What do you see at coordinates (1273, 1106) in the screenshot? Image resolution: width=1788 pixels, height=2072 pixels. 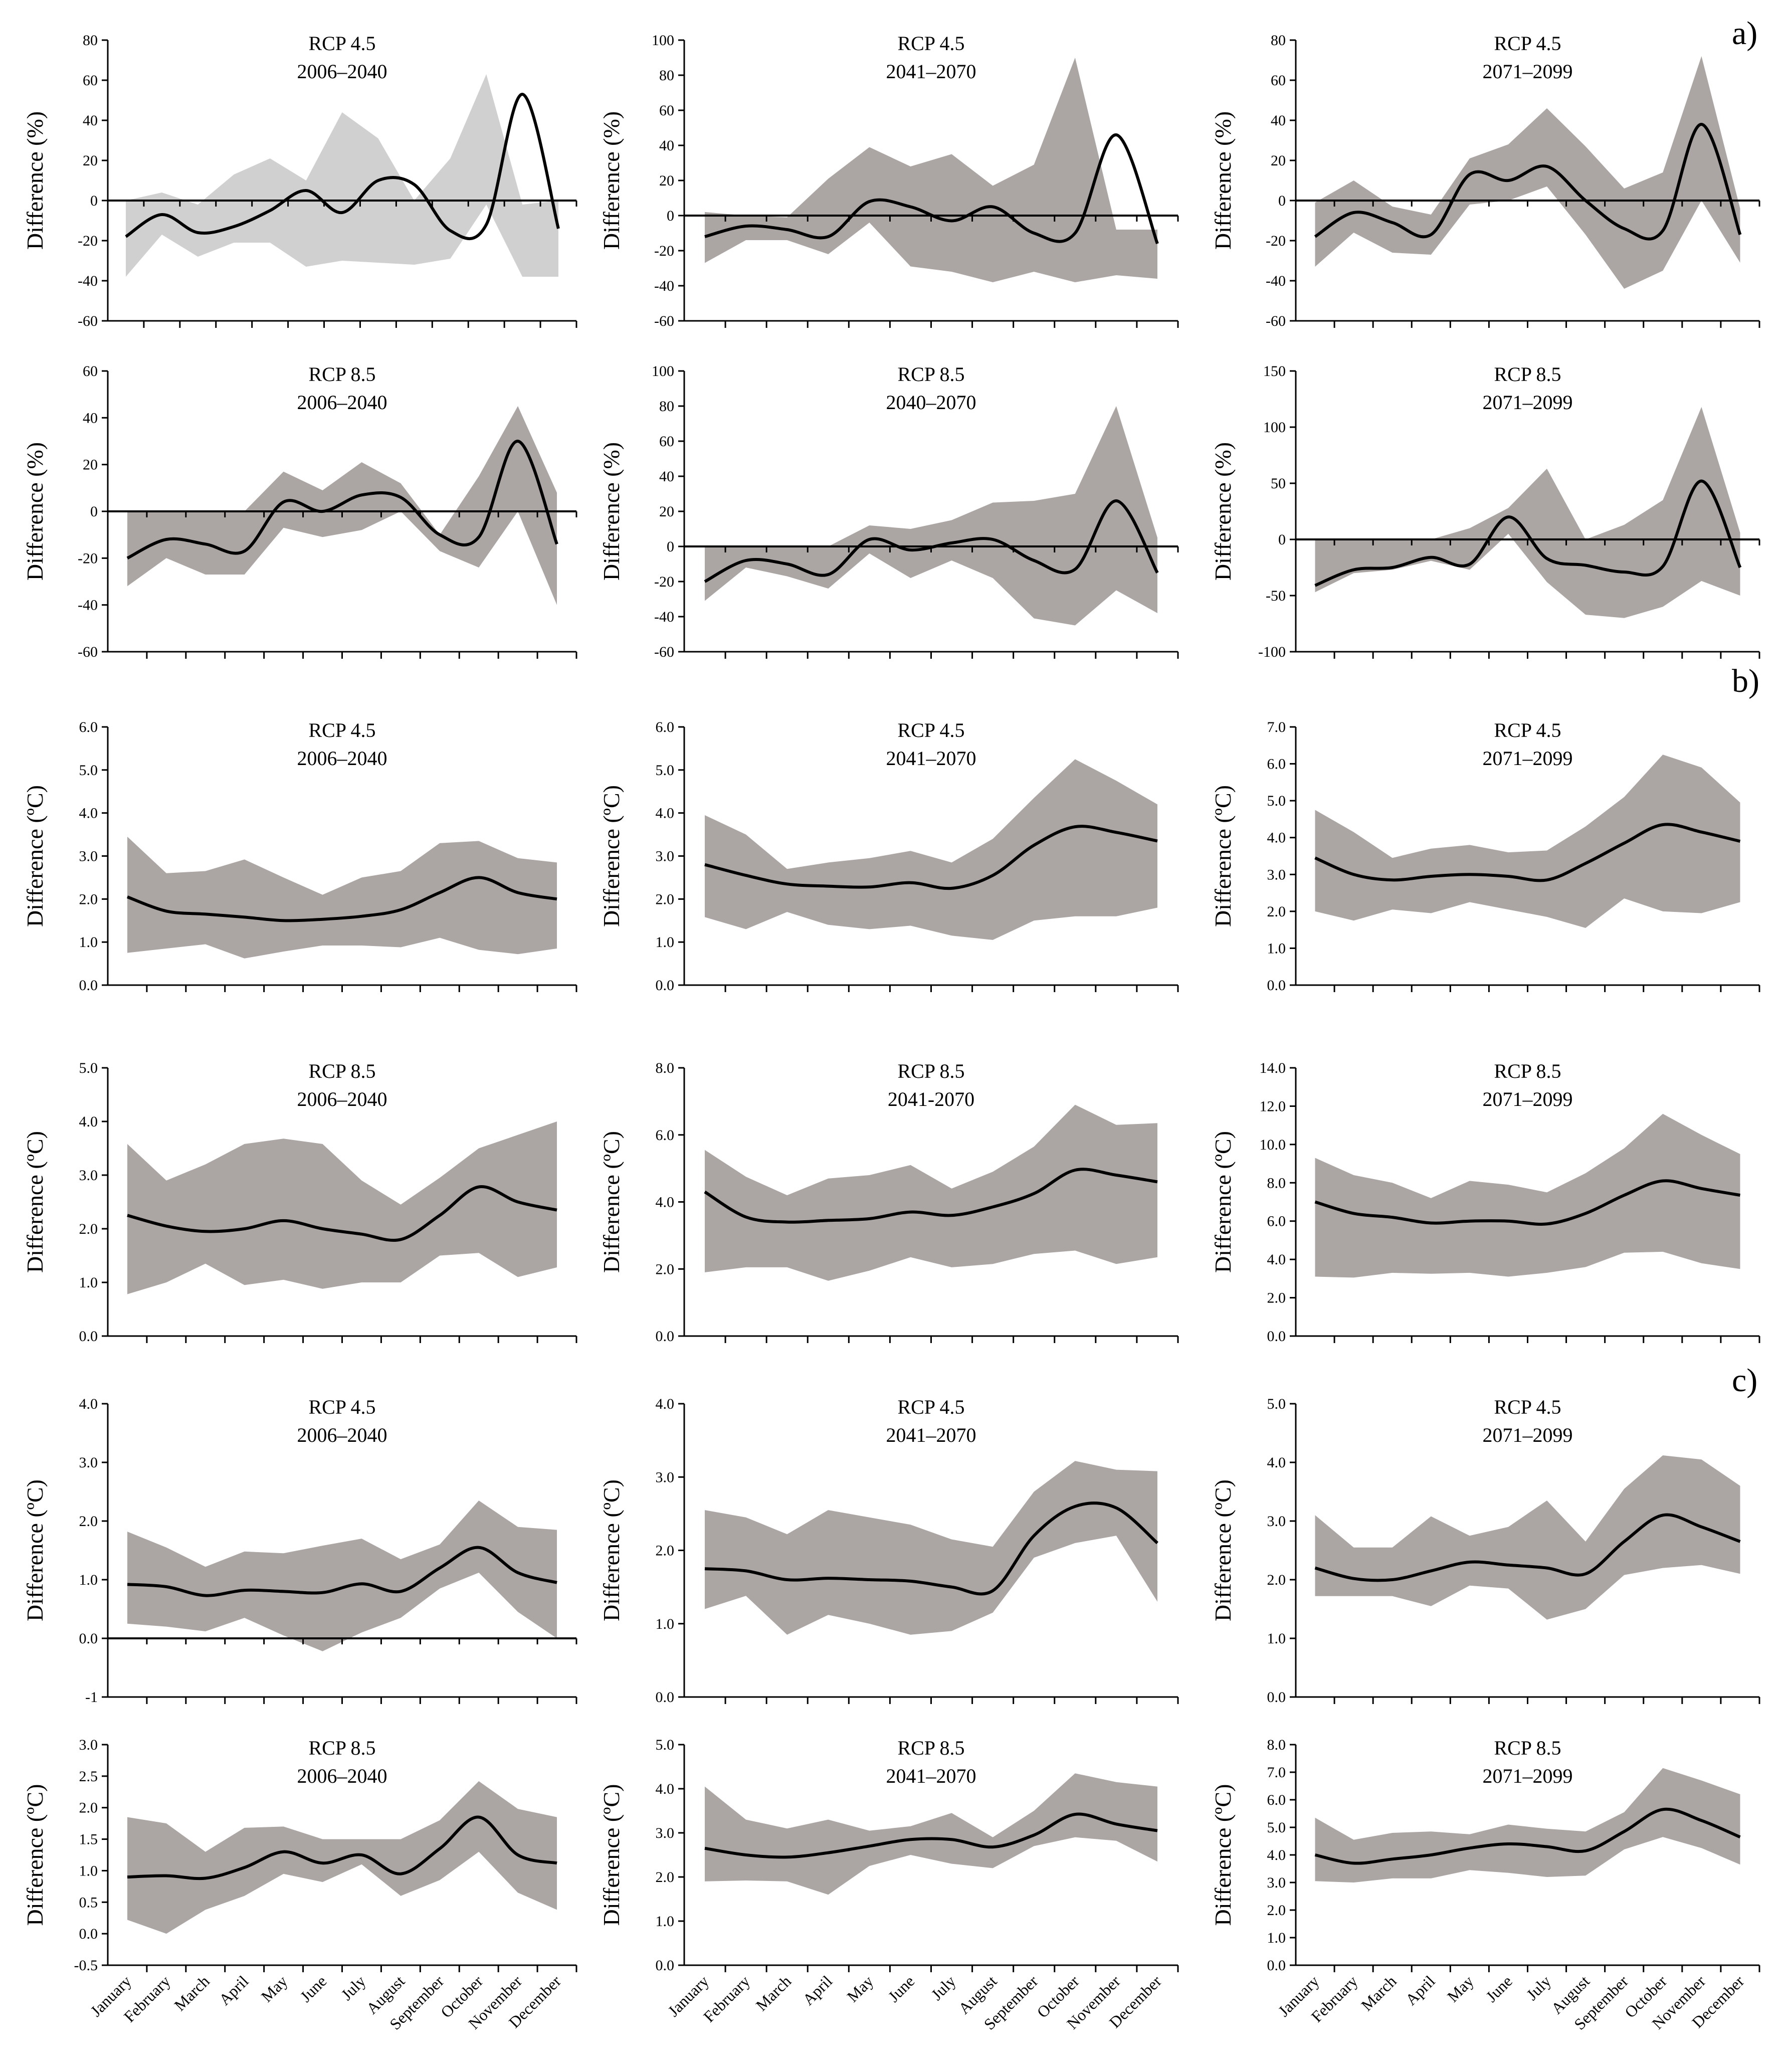 I see `y-tick-label: 12.0` at bounding box center [1273, 1106].